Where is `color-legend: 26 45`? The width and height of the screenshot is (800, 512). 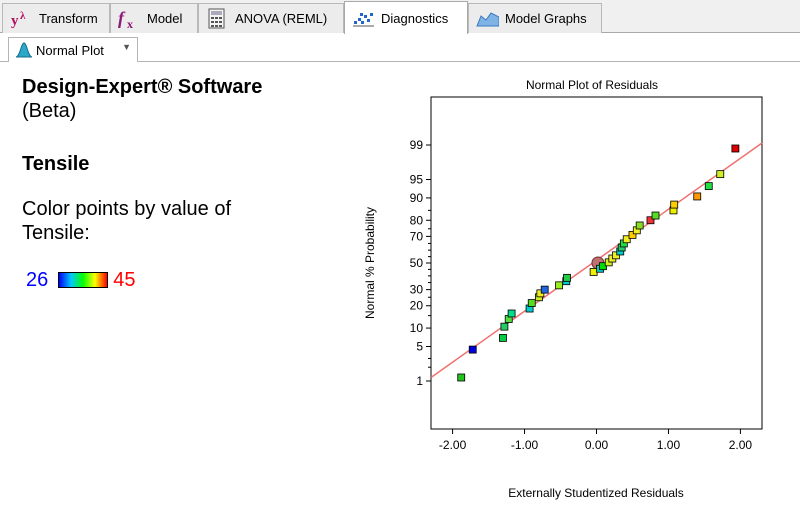
color-legend: 26 45 is located at coordinates (81, 280).